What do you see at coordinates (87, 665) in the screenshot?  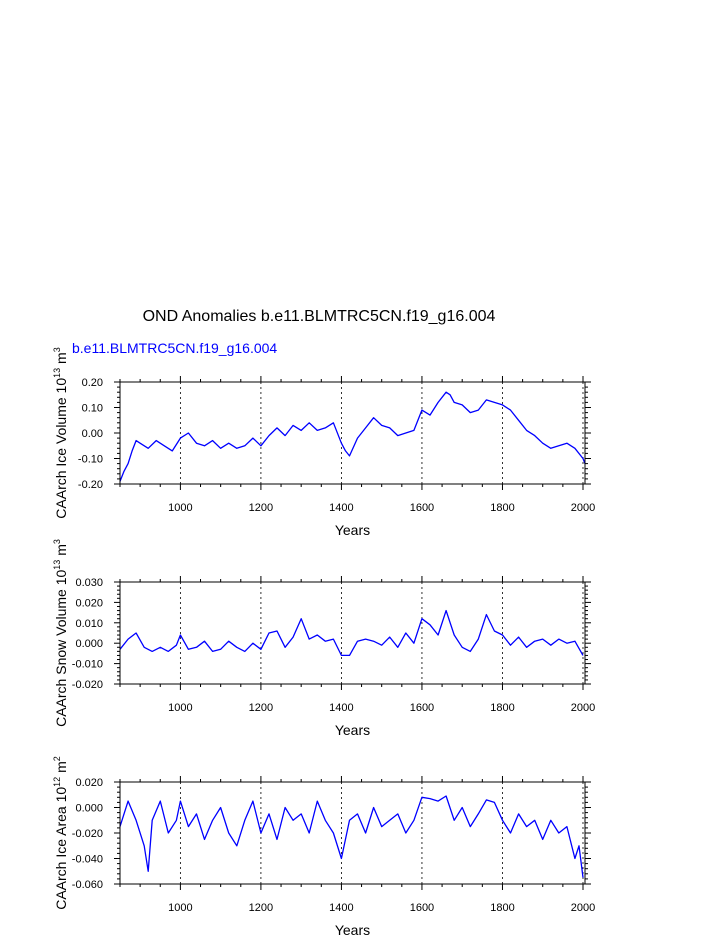 I see `y-tick-label: -0.010` at bounding box center [87, 665].